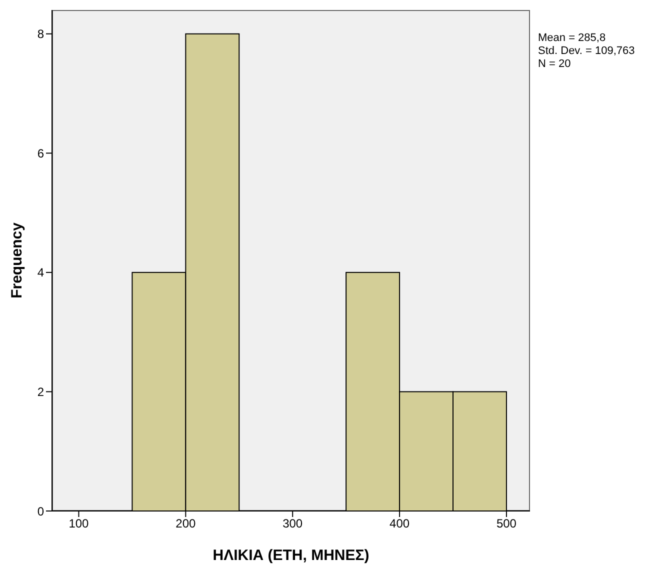 Image resolution: width=649 pixels, height=566 pixels. What do you see at coordinates (186, 523) in the screenshot?
I see `x-tick-label: 200` at bounding box center [186, 523].